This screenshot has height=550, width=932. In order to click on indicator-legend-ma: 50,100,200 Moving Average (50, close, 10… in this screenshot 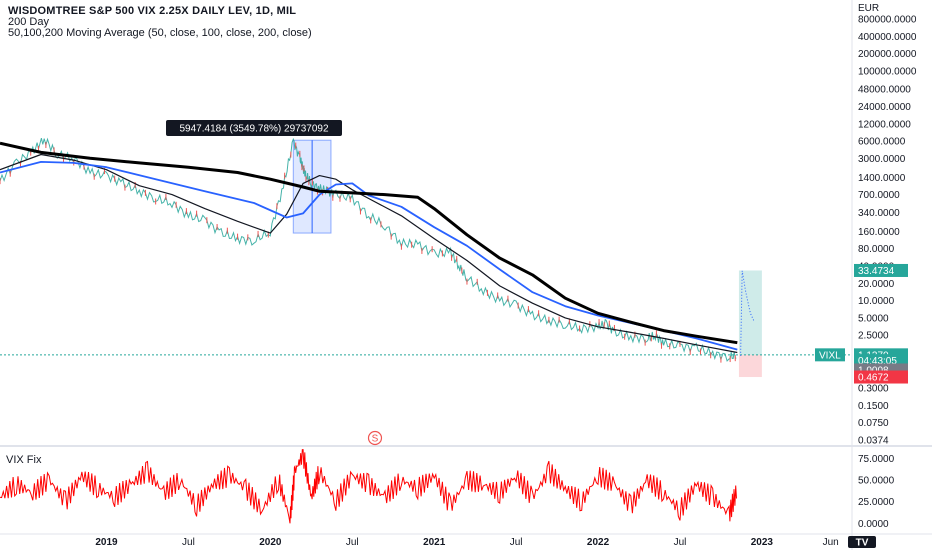, I will do `click(160, 33)`.